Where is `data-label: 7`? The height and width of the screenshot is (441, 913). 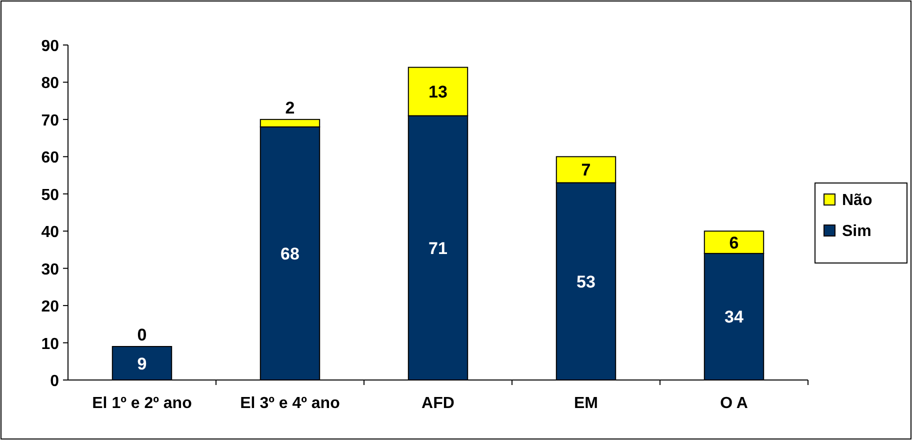 data-label: 7 is located at coordinates (586, 170).